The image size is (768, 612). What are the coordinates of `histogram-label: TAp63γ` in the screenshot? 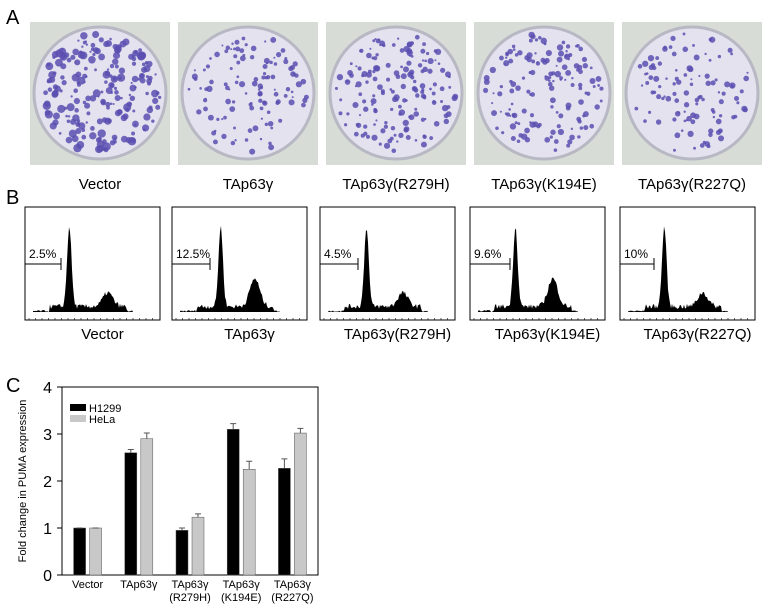 It's located at (249, 334).